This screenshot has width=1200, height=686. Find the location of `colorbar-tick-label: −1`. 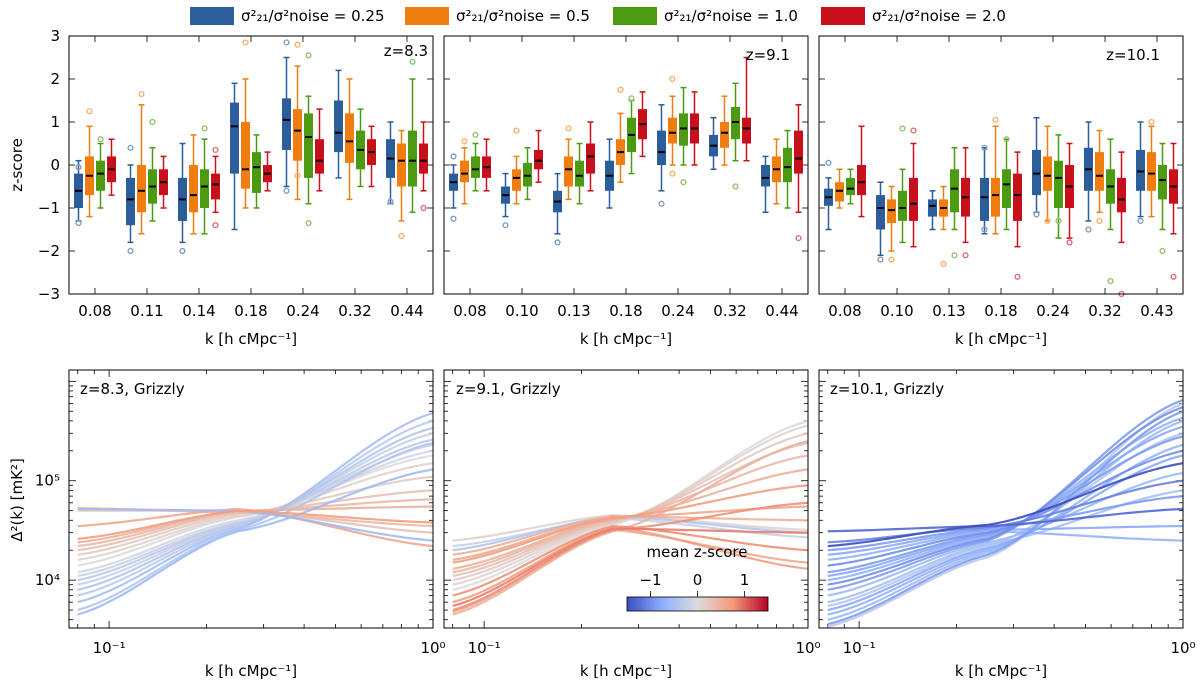

colorbar-tick-label: −1 is located at coordinates (650, 580).